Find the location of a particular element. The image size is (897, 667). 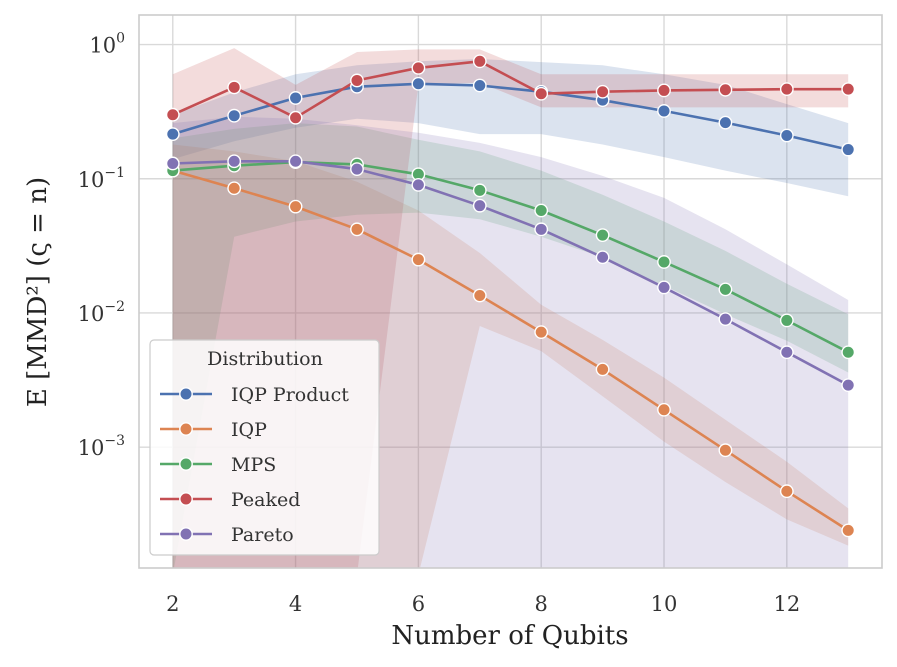

x-axis-ticks: 2 4 6 8 10 12 is located at coordinates (483, 604).